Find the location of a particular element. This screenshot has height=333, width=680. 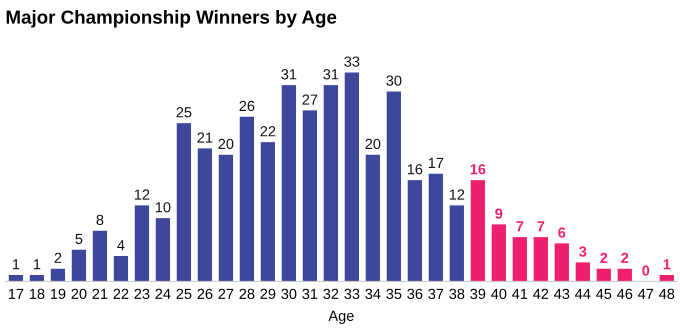

x-tick-label: 19 is located at coordinates (58, 294).